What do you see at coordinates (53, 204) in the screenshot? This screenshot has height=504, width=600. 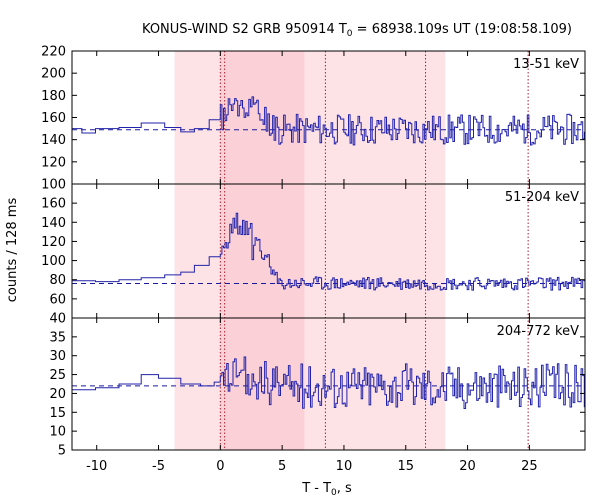 I see `y-tick-label-1-6: 160` at bounding box center [53, 204].